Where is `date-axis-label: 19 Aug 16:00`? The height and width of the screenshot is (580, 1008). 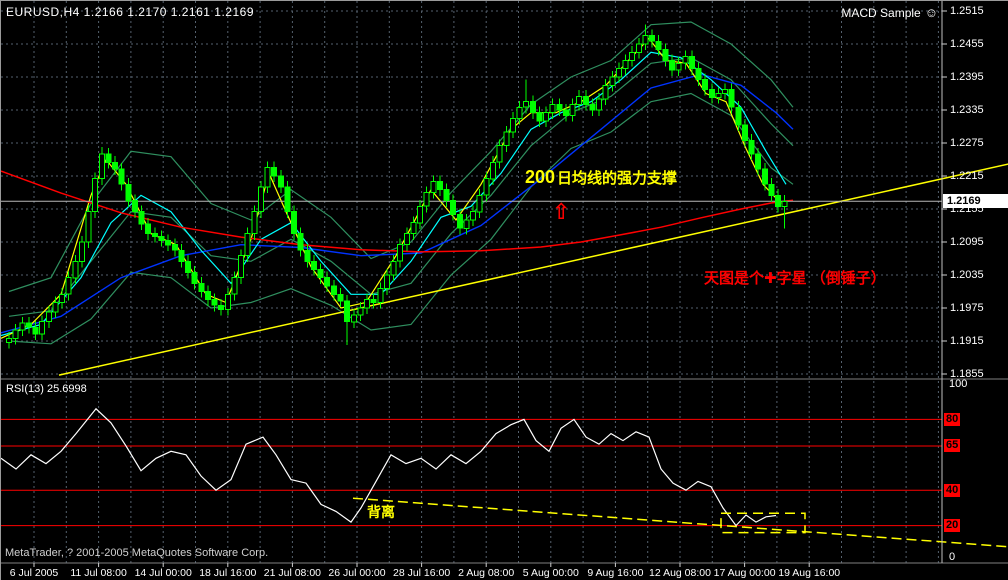
date-axis-label: 19 Aug 16:00 is located at coordinates (809, 573).